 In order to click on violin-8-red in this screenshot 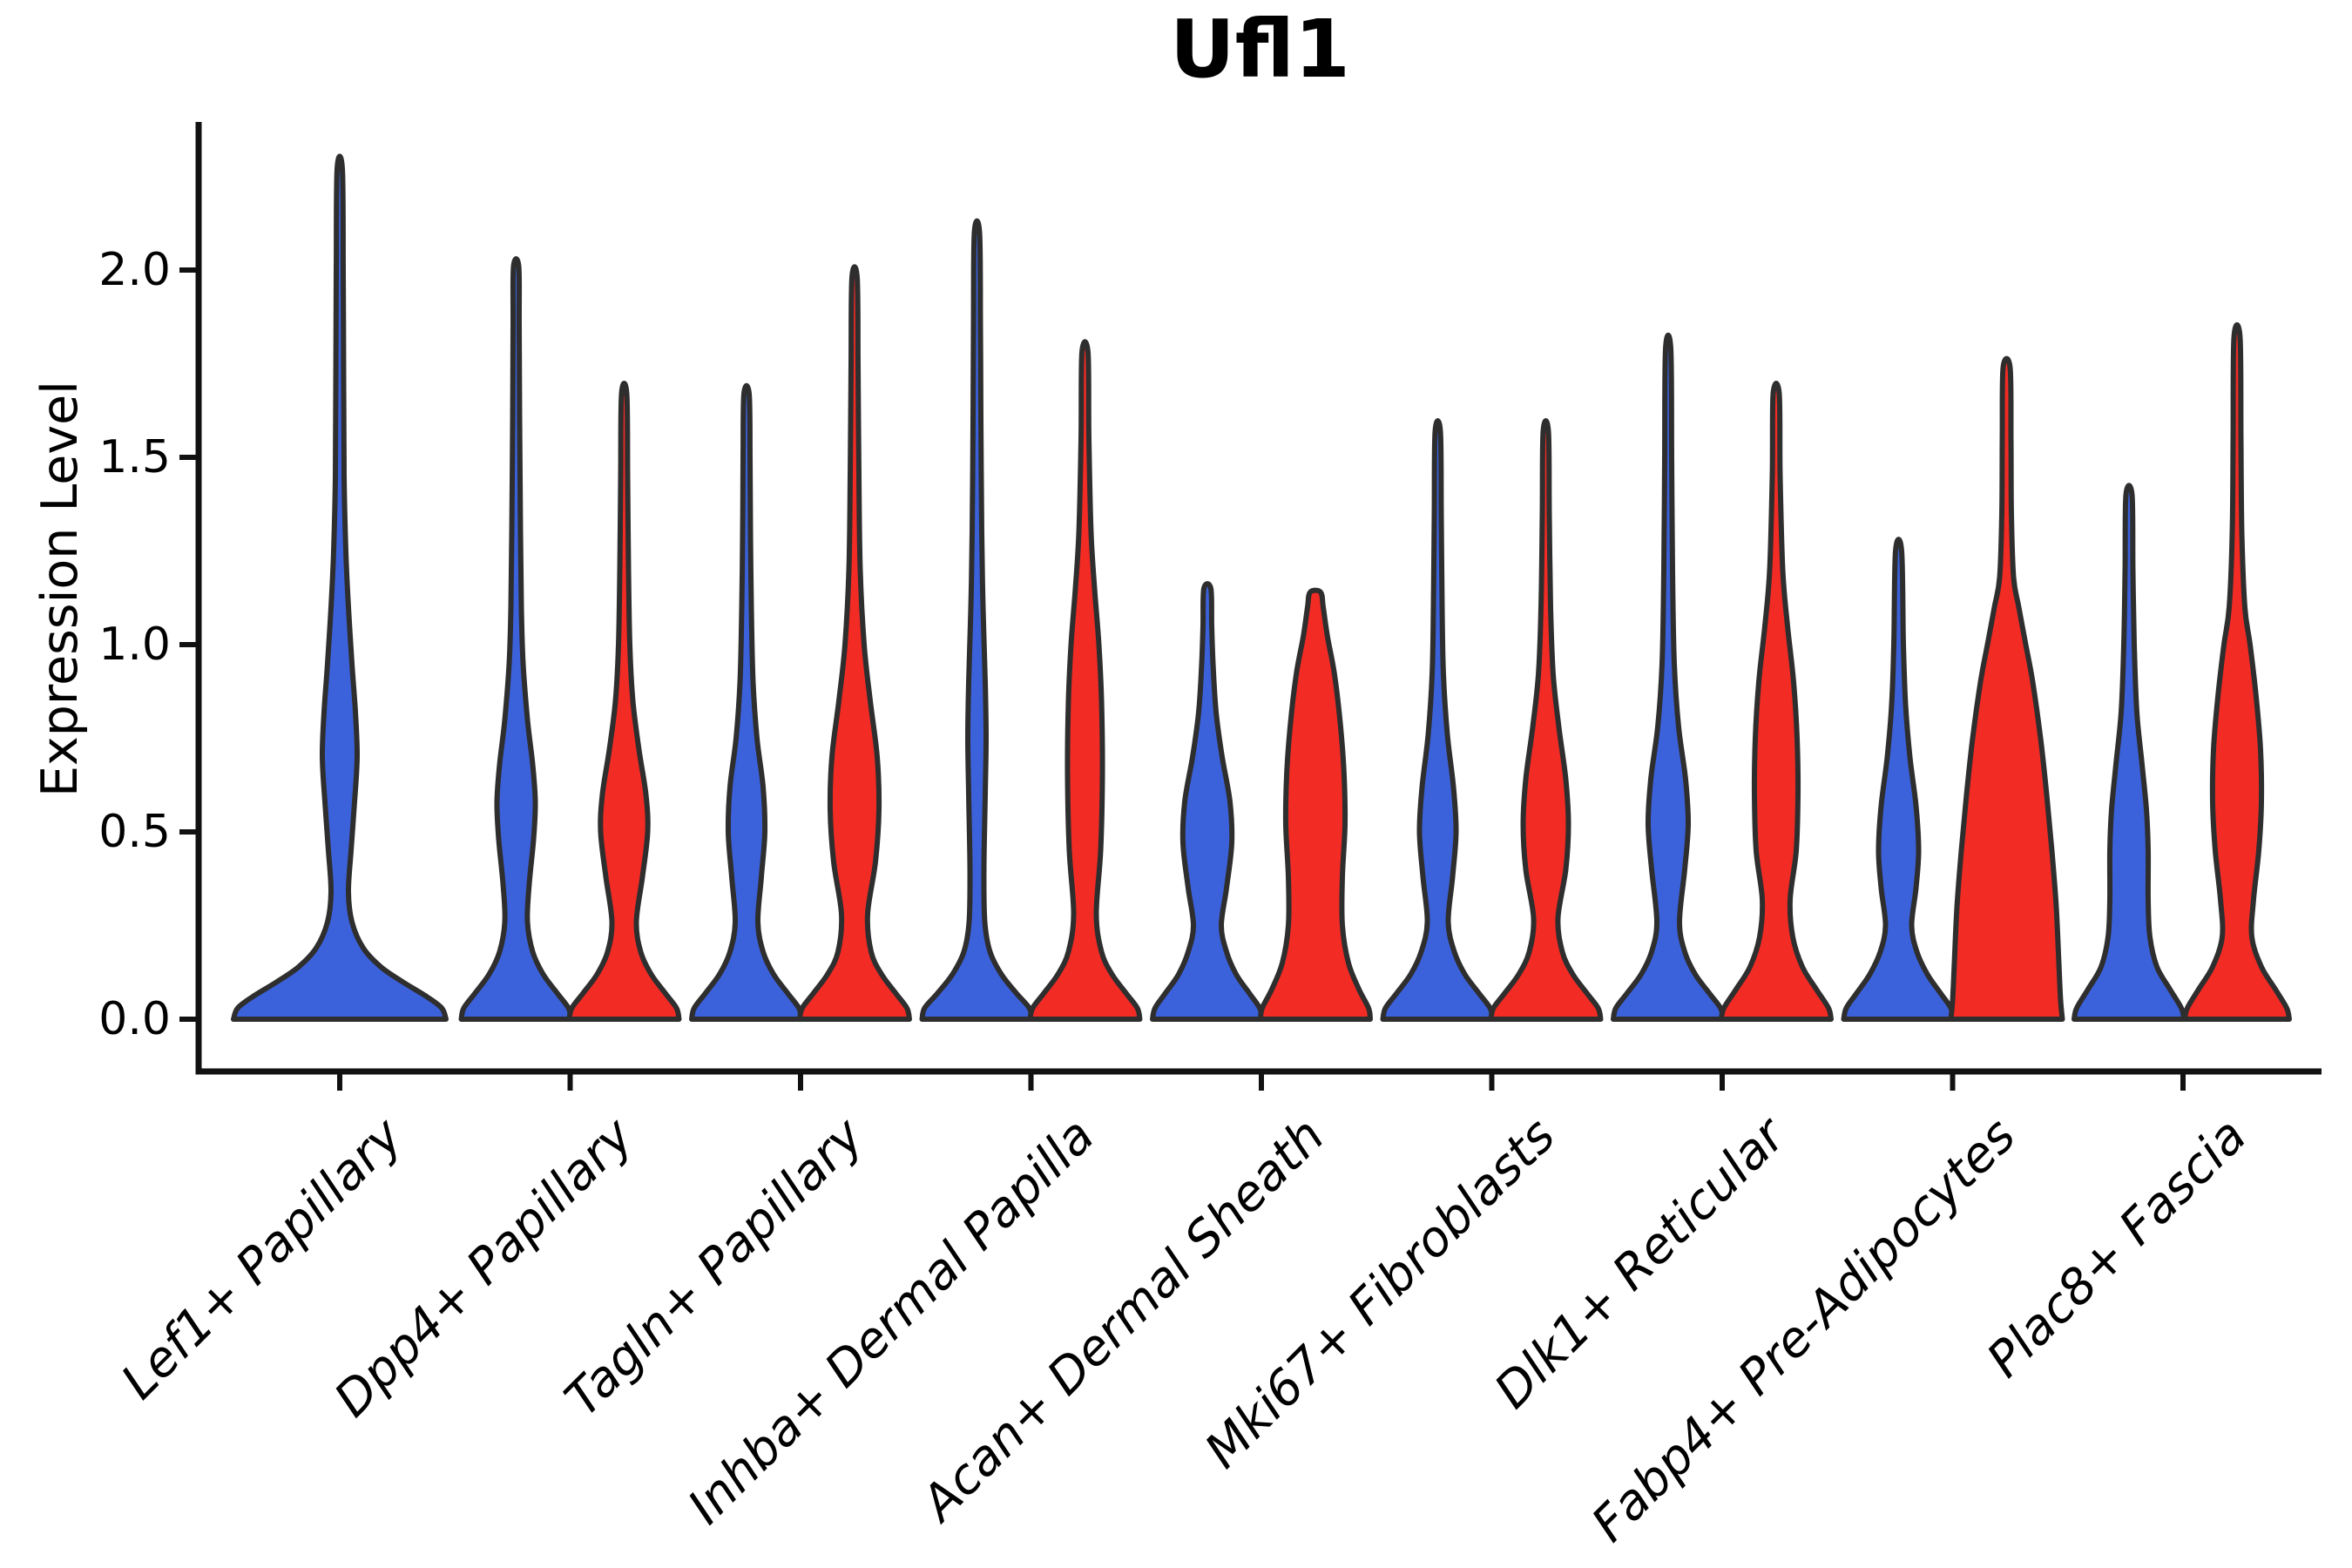, I will do `click(2237, 672)`.